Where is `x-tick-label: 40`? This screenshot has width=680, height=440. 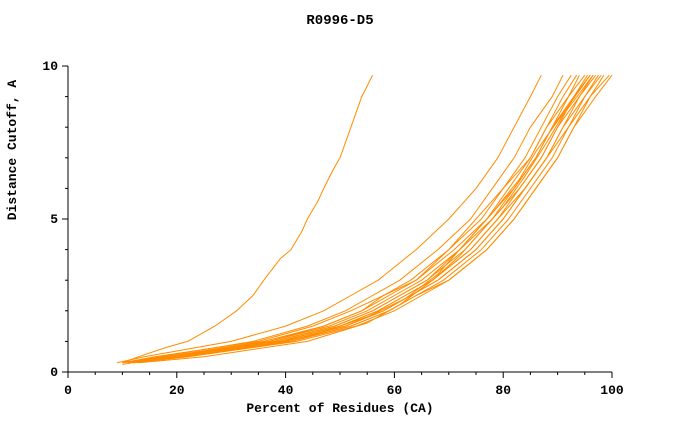 x-tick-label: 40 is located at coordinates (286, 390).